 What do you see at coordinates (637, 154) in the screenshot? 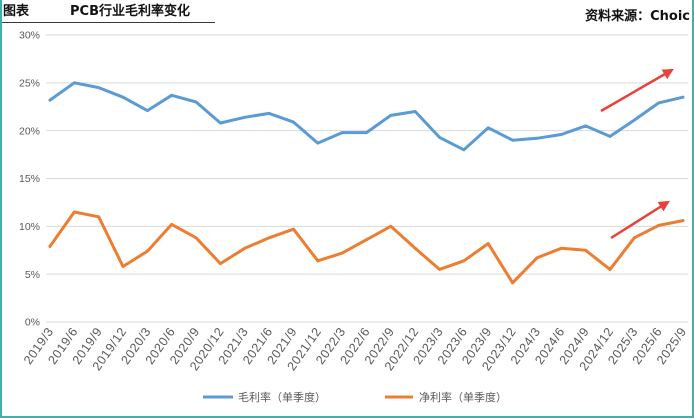
I see `trend-arrows` at bounding box center [637, 154].